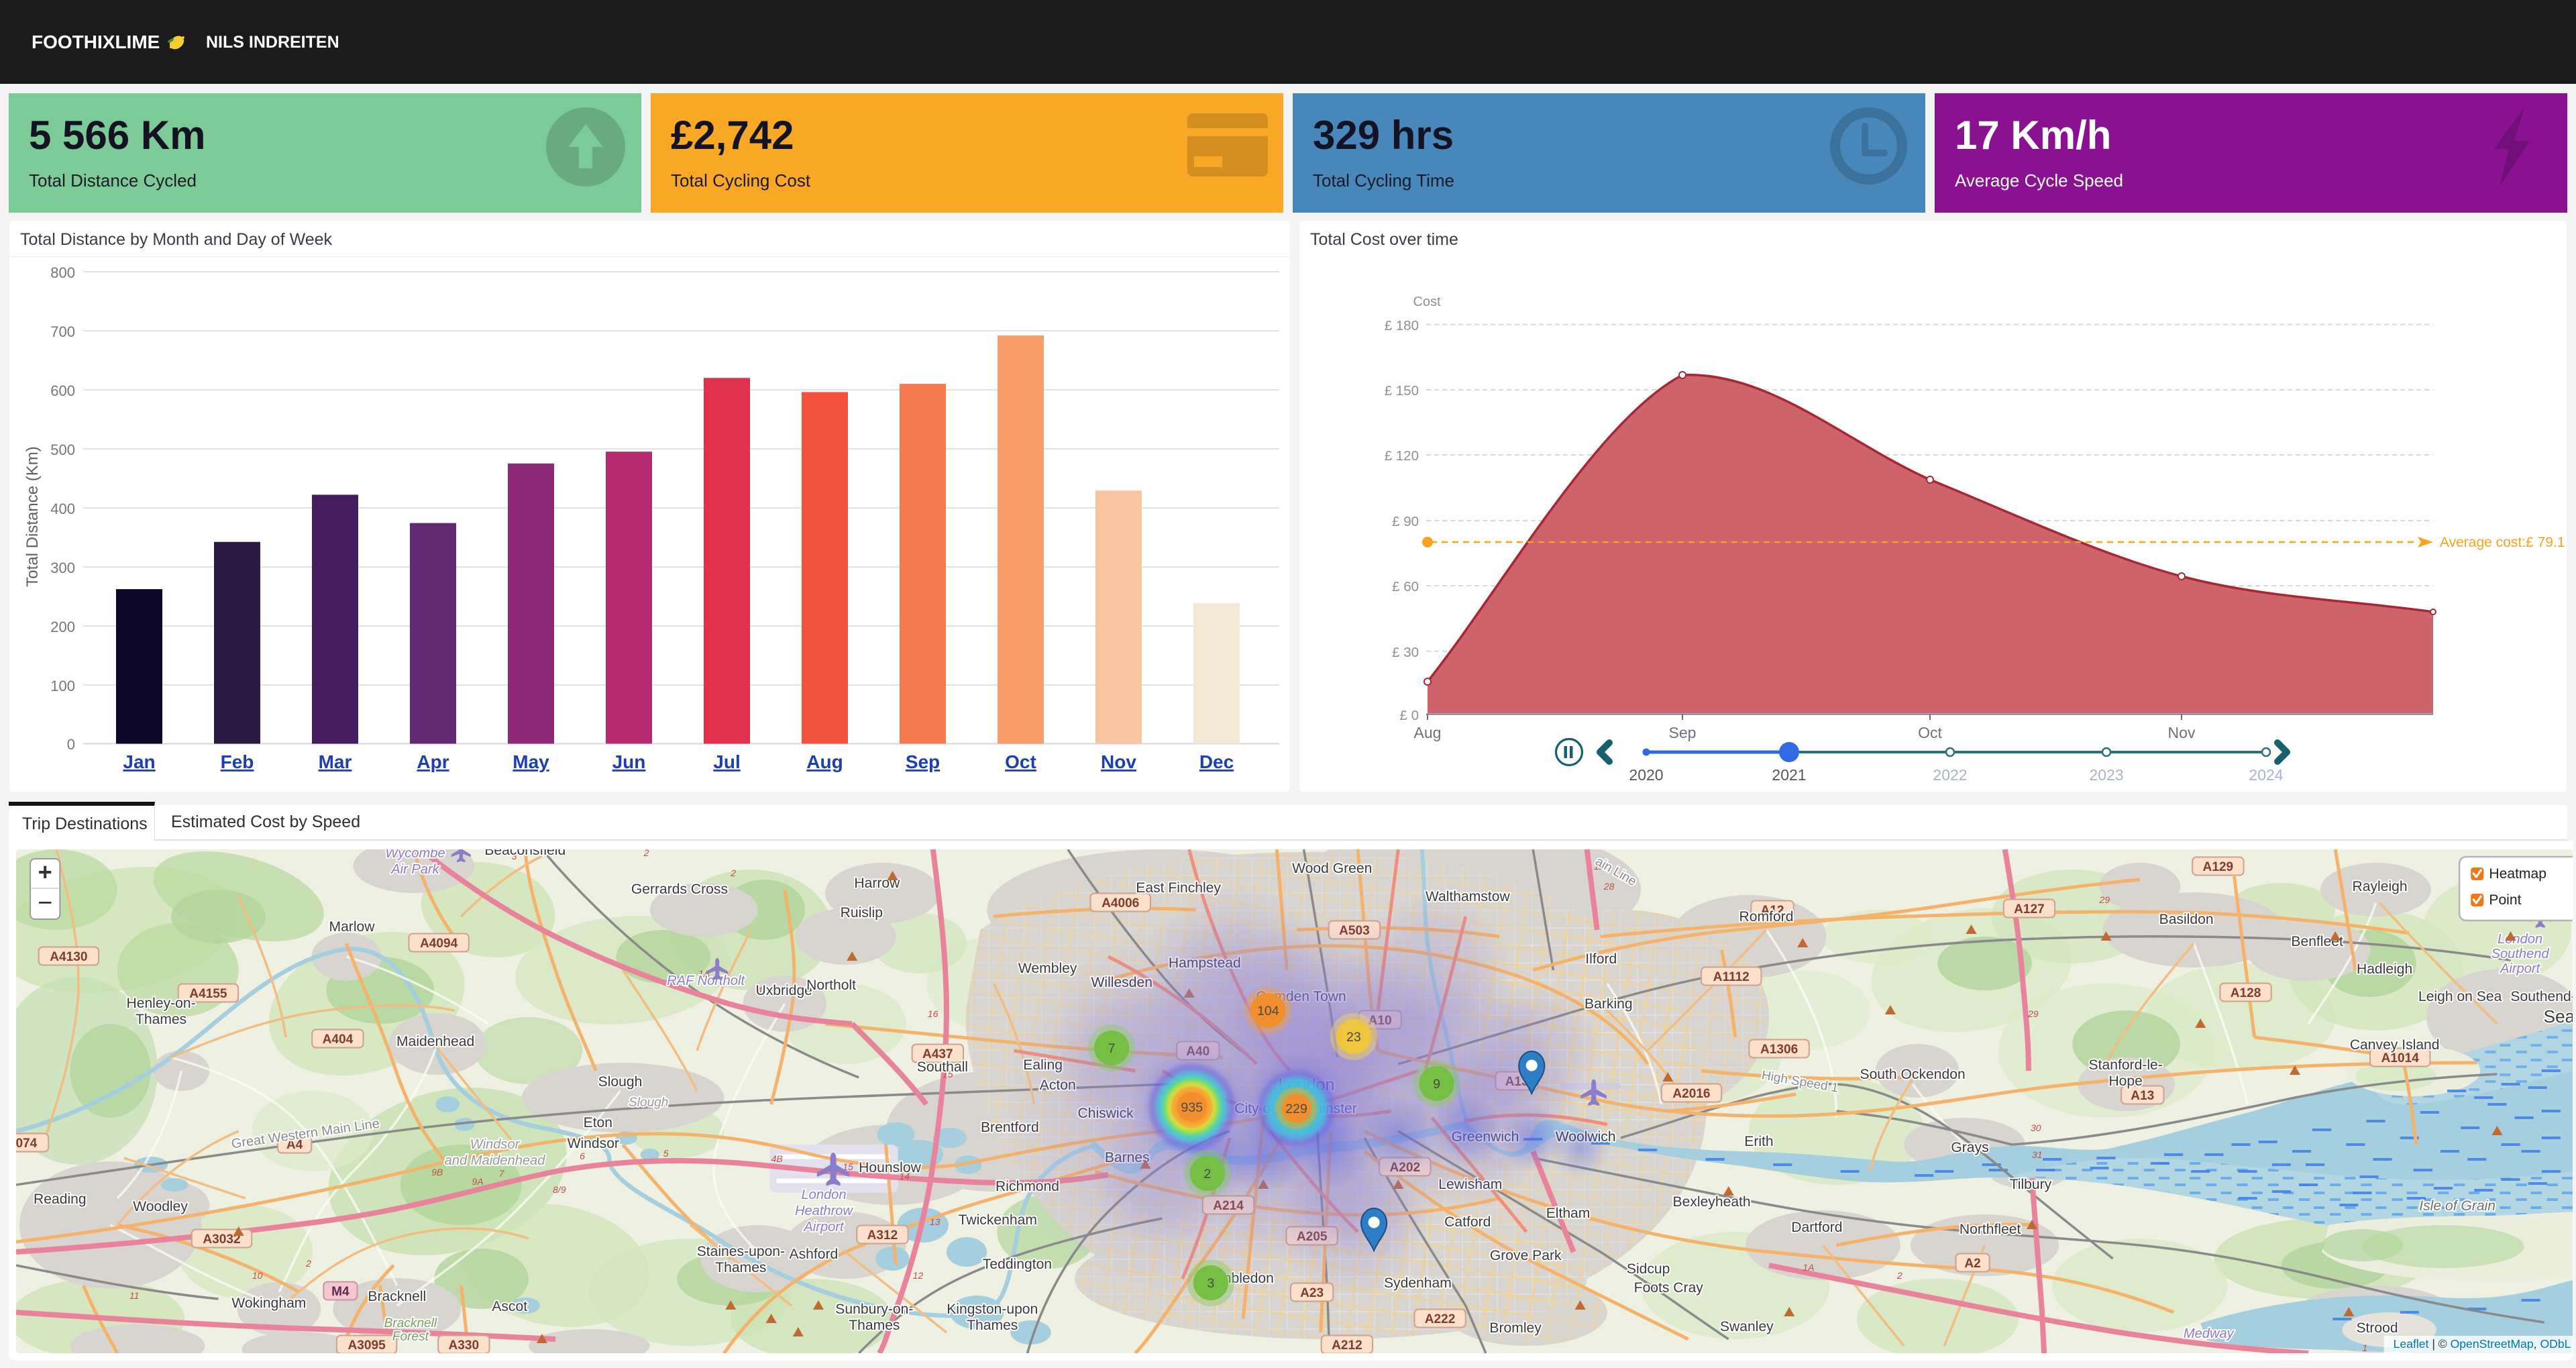  Describe the element at coordinates (2037, 1154) in the screenshot. I see `svg-text: 31` at that location.